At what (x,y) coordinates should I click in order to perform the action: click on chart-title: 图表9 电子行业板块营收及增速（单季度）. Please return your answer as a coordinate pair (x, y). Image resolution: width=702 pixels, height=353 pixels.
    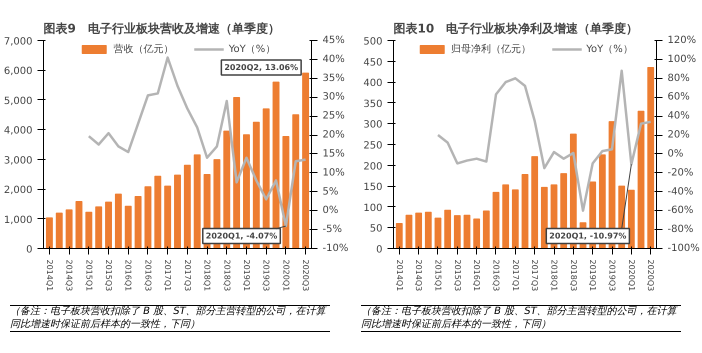
    Looking at the image, I should click on (162, 29).